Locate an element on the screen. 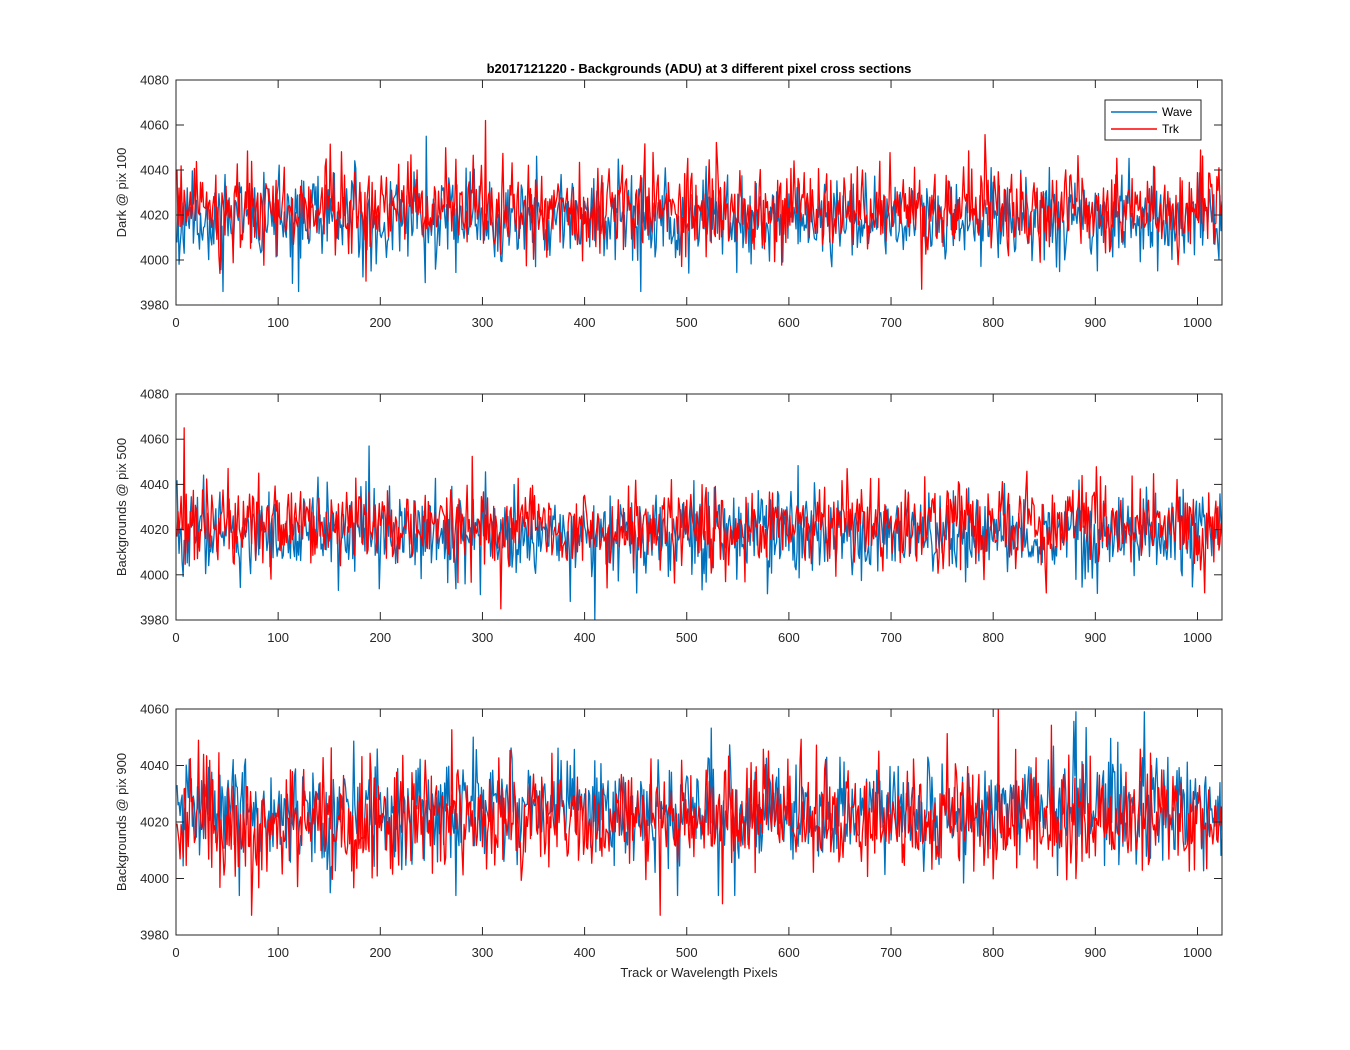 The height and width of the screenshot is (1050, 1350). y-axis-label: Backgrounds @ pix 500 is located at coordinates (121, 507).